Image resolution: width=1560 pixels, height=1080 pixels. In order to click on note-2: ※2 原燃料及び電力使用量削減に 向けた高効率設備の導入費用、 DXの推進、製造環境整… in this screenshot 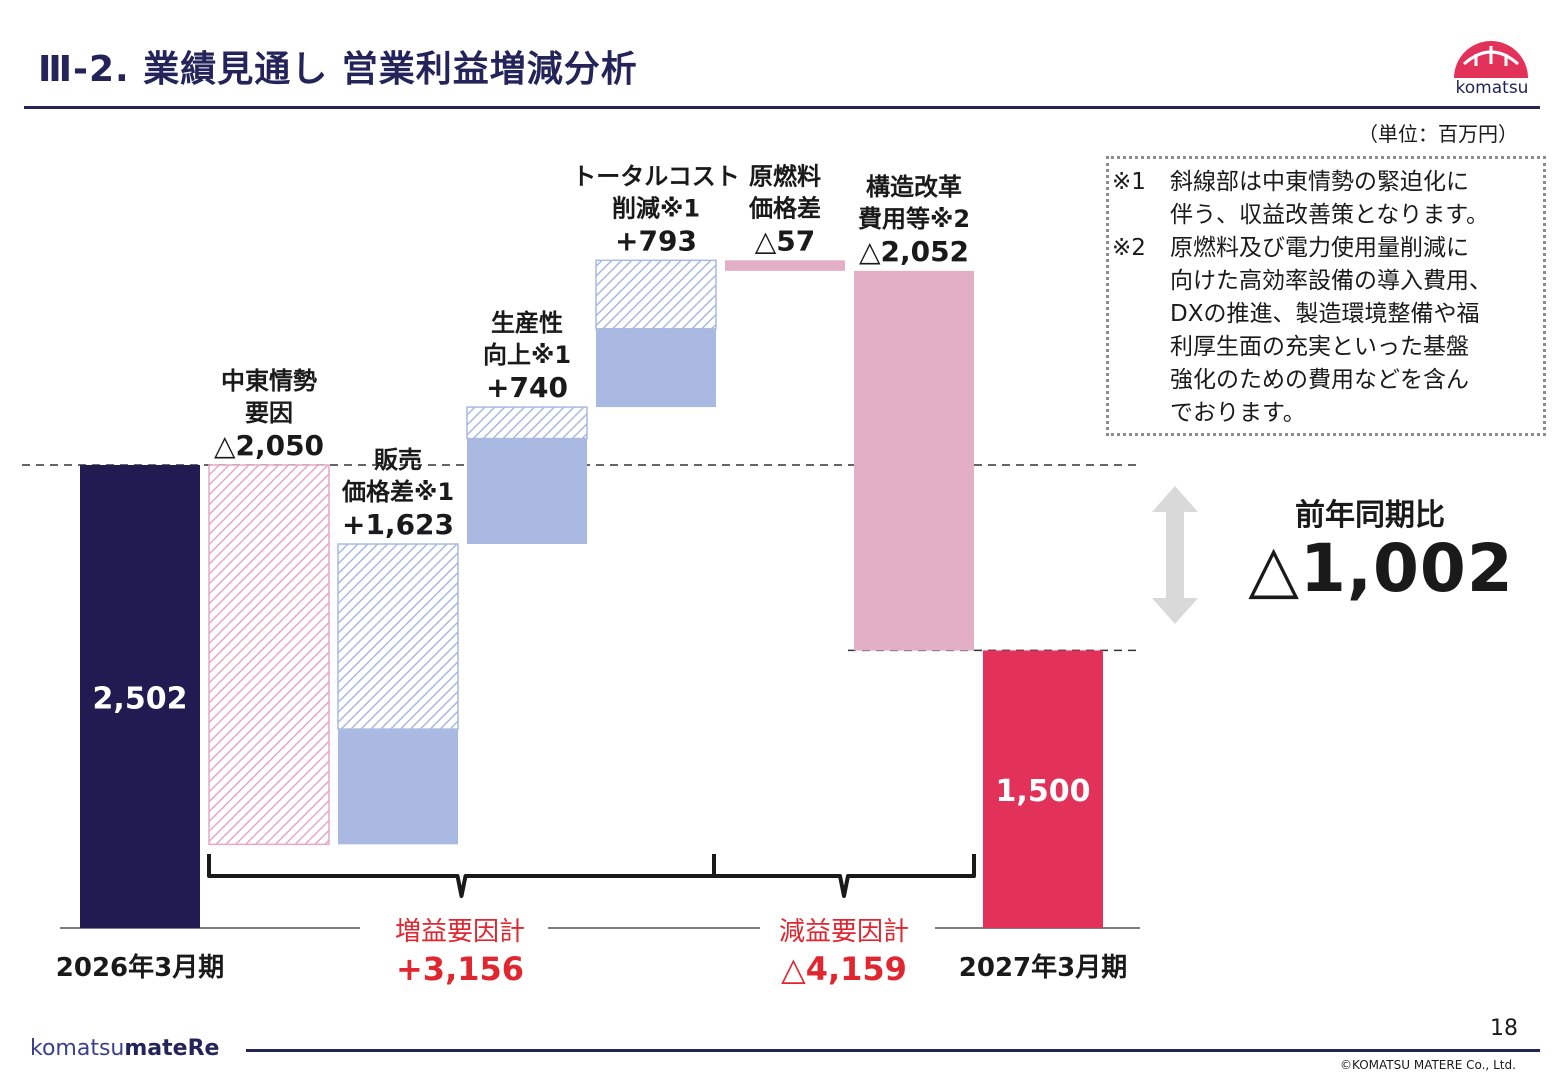, I will do `click(1302, 329)`.